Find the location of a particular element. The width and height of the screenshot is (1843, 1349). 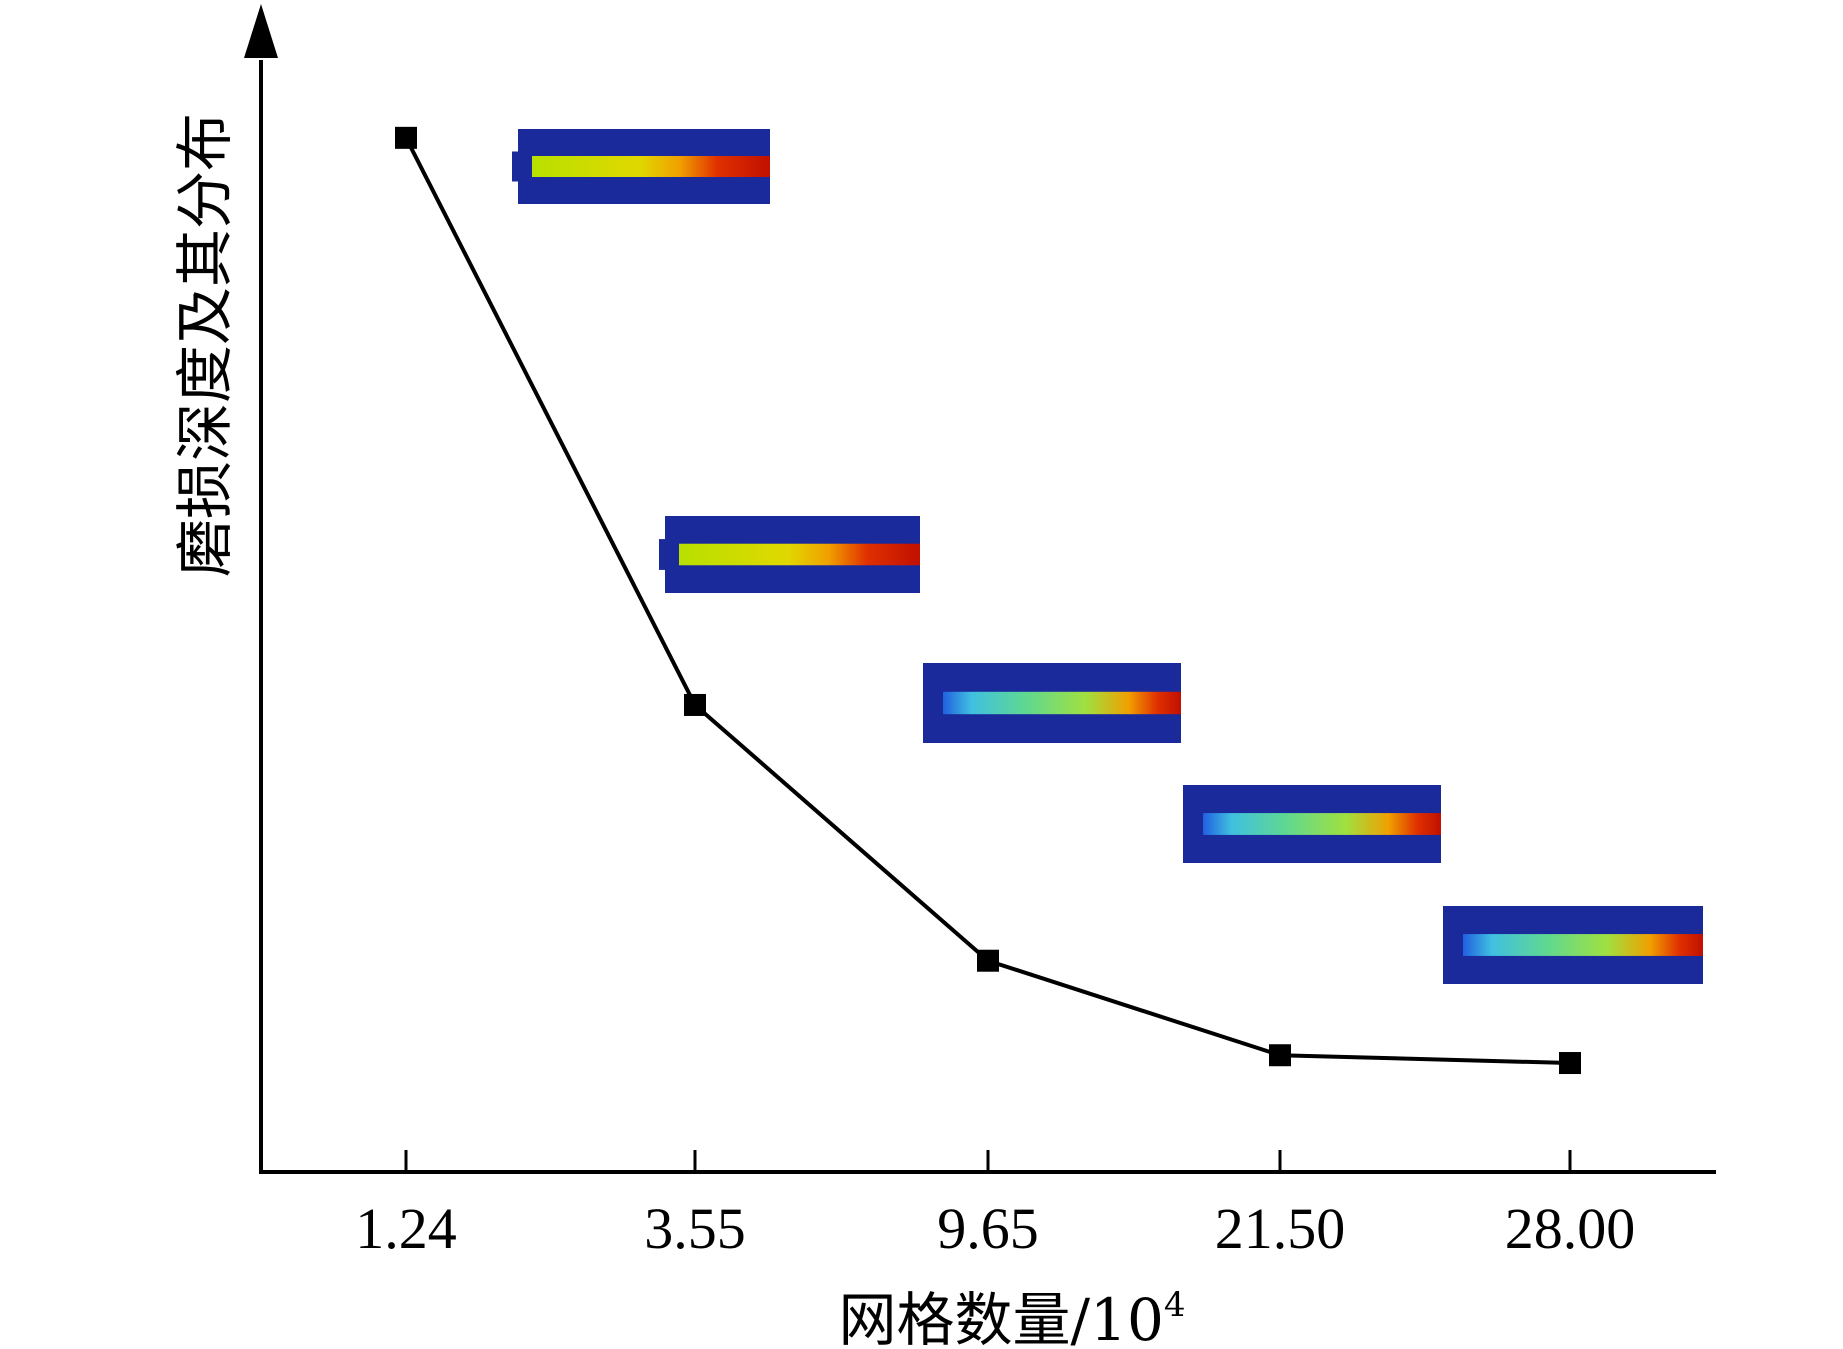

y-axis-title: 磨损深度及其分布 is located at coordinates (205, 345).